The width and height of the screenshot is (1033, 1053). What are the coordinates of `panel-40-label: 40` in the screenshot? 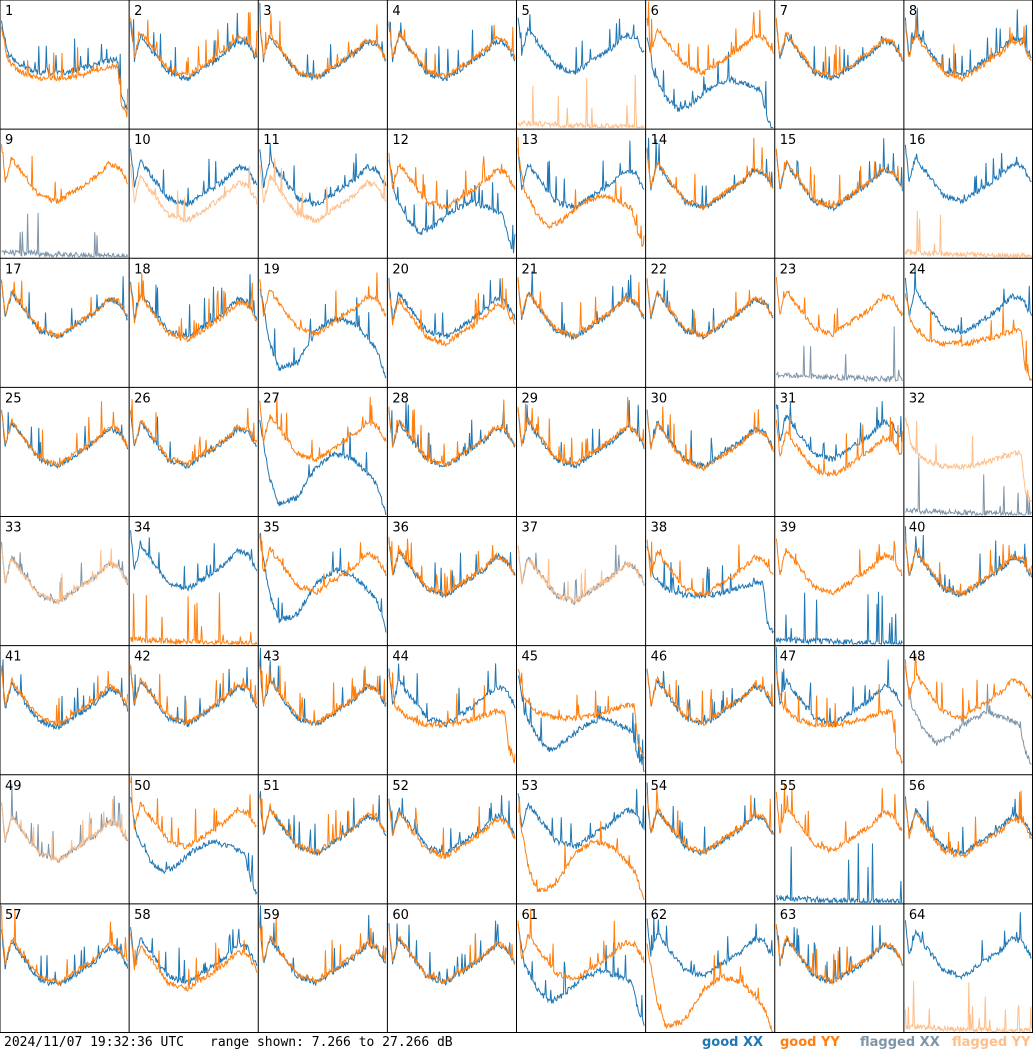 It's located at (917, 528).